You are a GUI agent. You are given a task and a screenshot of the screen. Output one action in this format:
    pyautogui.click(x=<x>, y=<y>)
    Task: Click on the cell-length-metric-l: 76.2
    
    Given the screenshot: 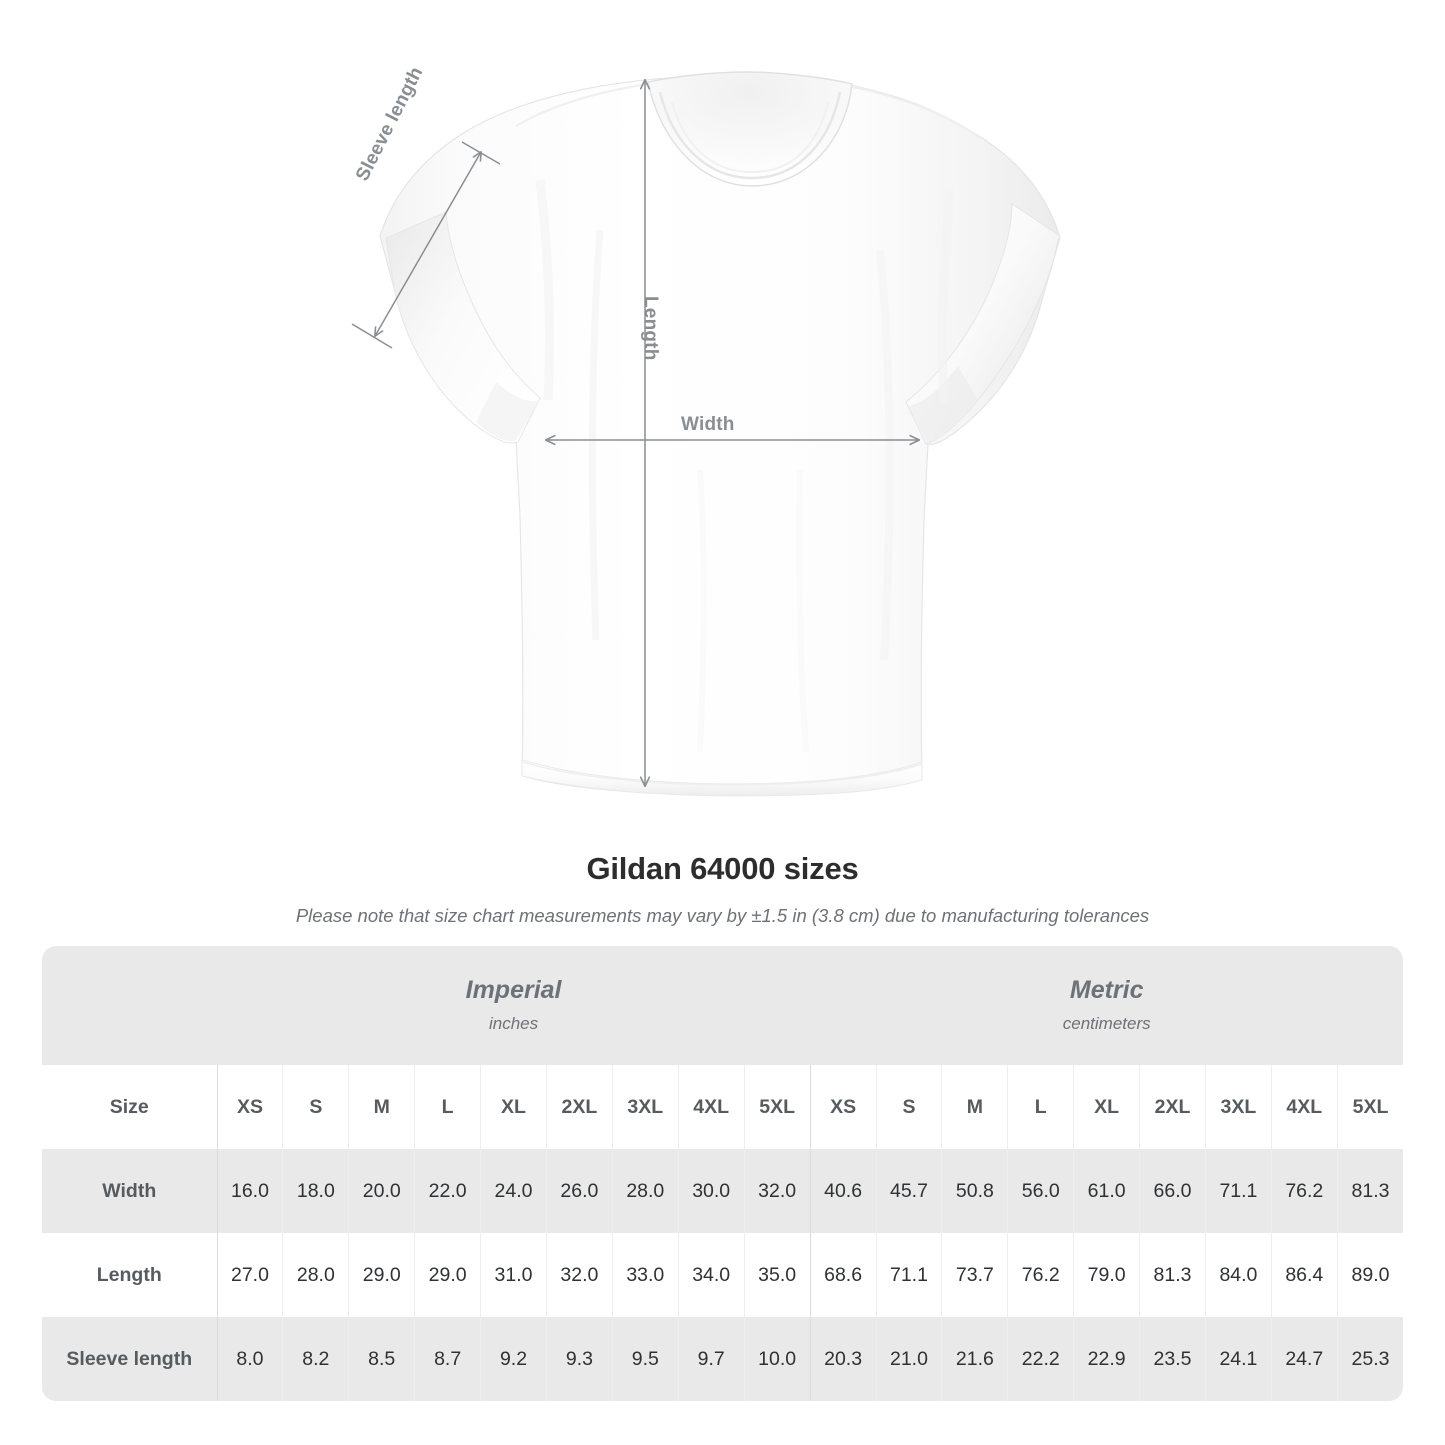 What is the action you would take?
    pyautogui.click(x=1040, y=1275)
    